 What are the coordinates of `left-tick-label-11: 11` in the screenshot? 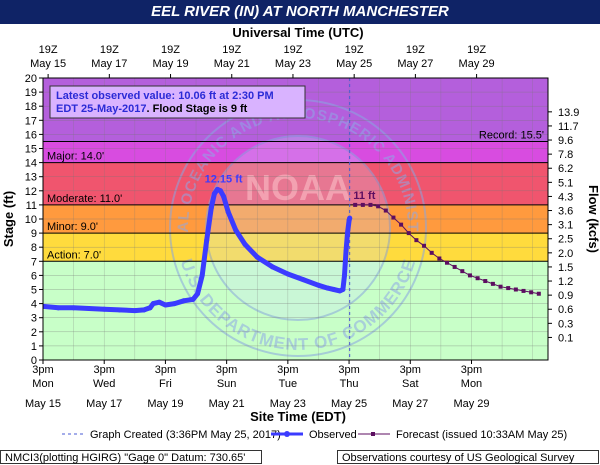 It's located at (31, 206).